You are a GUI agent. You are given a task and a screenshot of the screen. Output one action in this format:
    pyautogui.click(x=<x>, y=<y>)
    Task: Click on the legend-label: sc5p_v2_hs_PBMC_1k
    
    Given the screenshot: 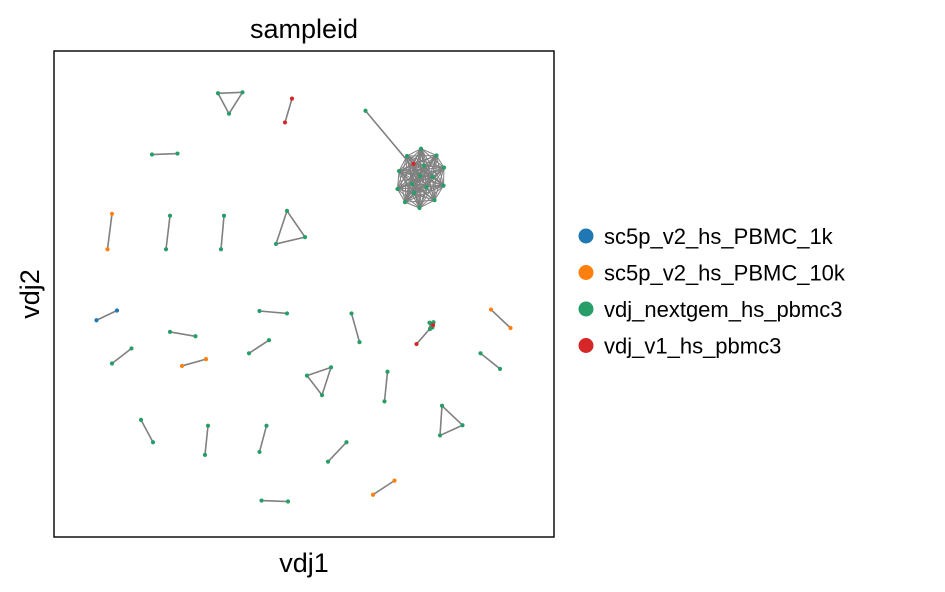 What is the action you would take?
    pyautogui.click(x=719, y=236)
    